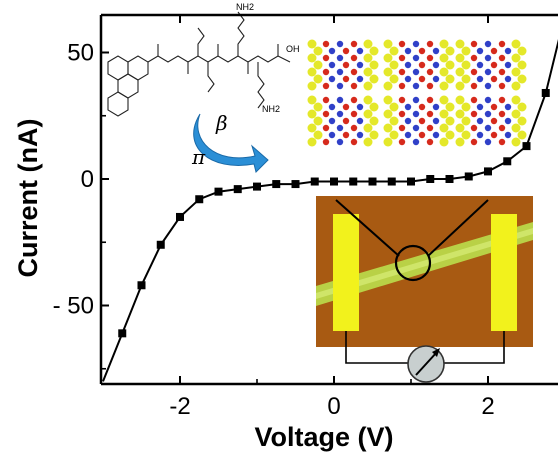 This screenshot has height=453, width=558. What do you see at coordinates (221, 123) in the screenshot?
I see `beta-label: β` at bounding box center [221, 123].